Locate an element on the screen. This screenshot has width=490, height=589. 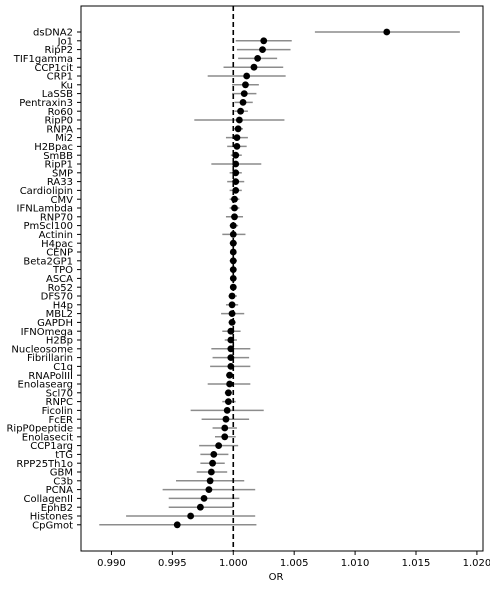
y-tick-label: CMV is located at coordinates (62, 200).